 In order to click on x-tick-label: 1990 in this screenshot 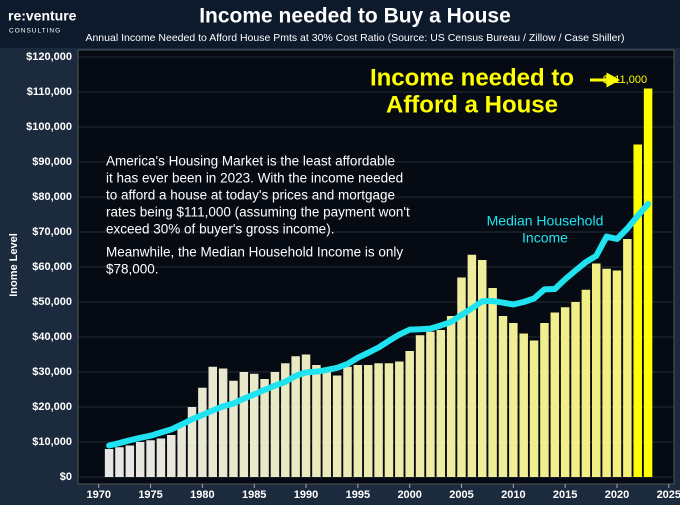, I will do `click(306, 495)`.